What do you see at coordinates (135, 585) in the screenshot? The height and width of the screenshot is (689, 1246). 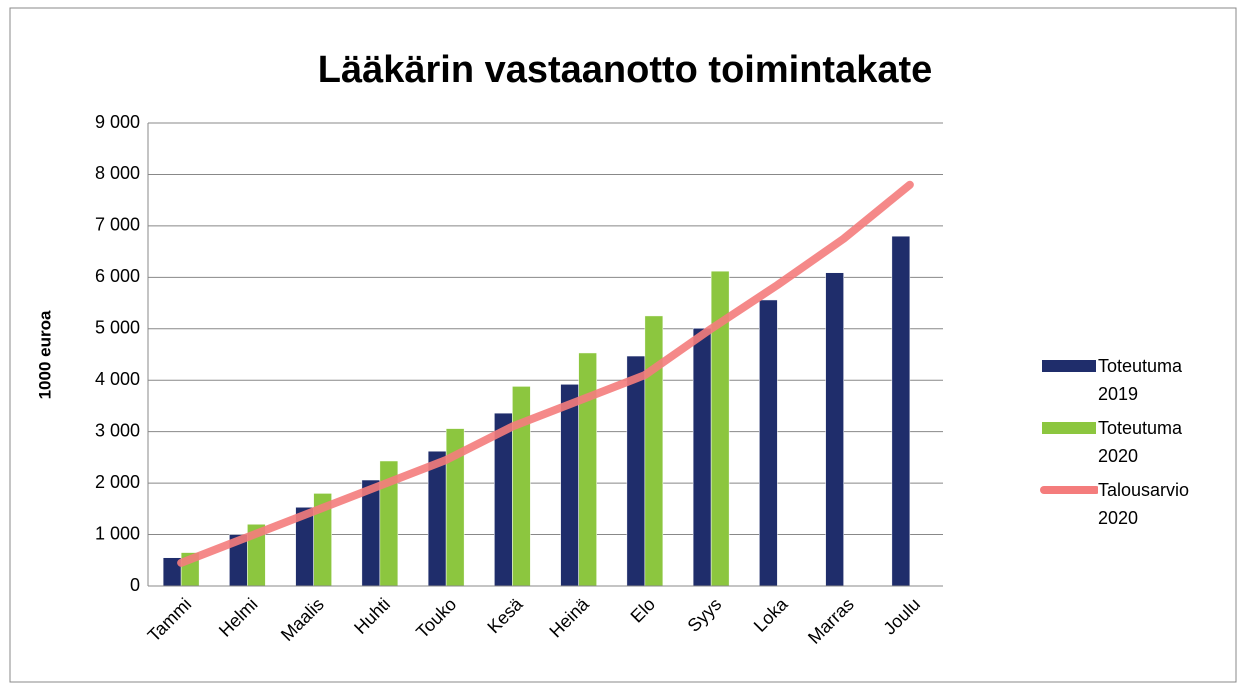 I see `y-tick-label: 0` at bounding box center [135, 585].